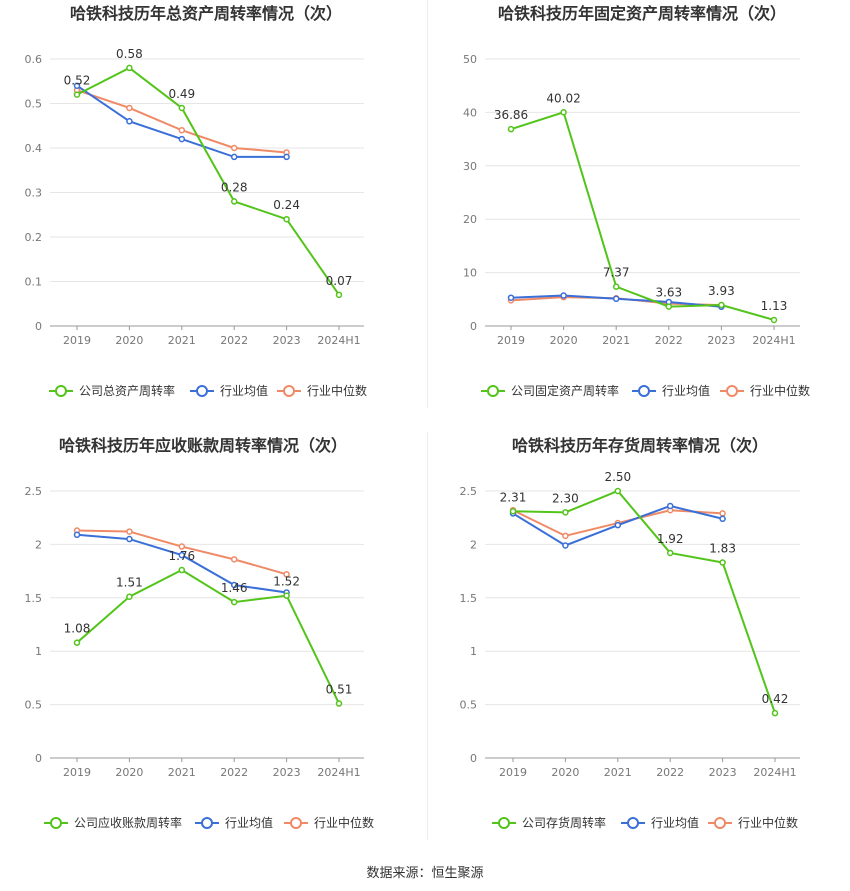 This screenshot has width=850, height=891. I want to click on data-label: 0.58, so click(129, 54).